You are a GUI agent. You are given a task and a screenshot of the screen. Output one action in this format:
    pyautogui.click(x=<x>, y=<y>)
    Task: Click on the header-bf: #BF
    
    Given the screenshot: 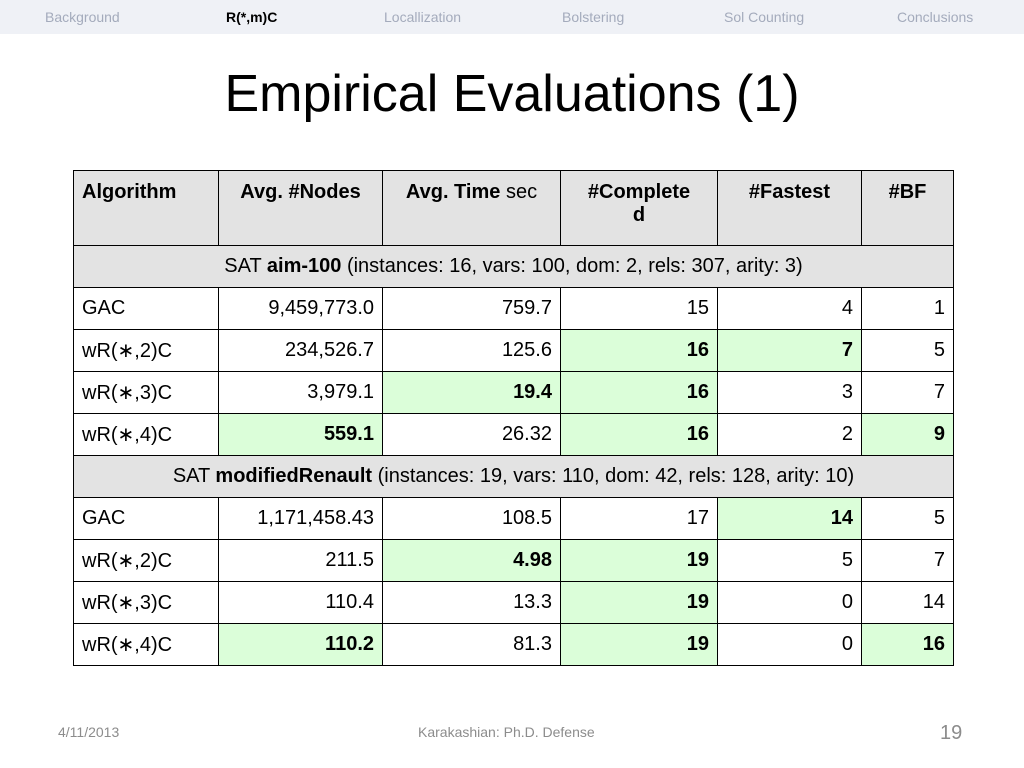 What is the action you would take?
    pyautogui.click(x=907, y=208)
    